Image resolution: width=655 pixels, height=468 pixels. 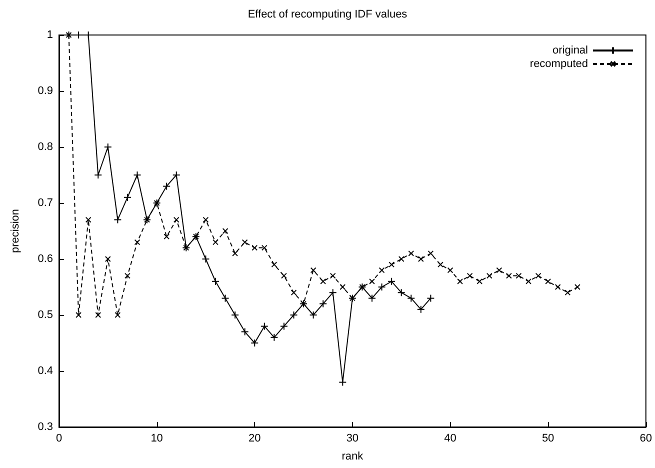 What do you see at coordinates (45, 427) in the screenshot?
I see `y-tick-label: 0.3` at bounding box center [45, 427].